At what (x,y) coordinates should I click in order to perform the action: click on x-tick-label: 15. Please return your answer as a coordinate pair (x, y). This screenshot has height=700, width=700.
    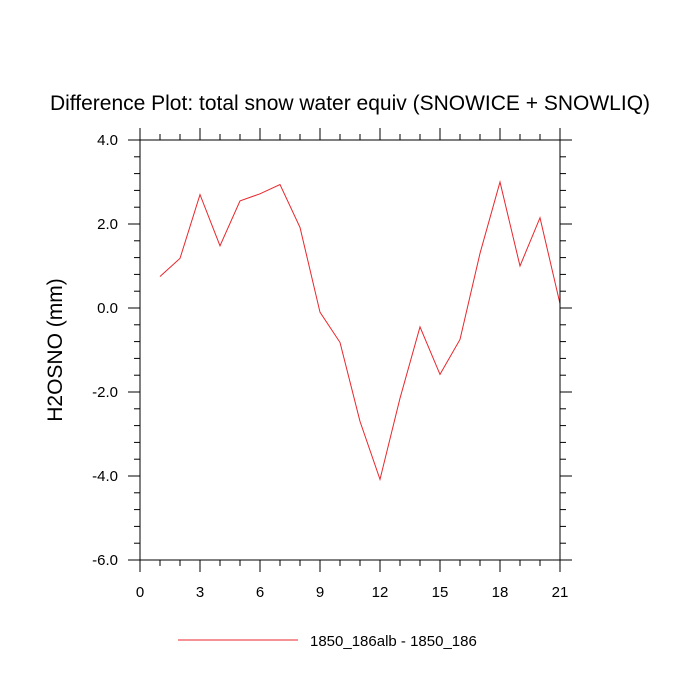
    Looking at the image, I should click on (440, 592).